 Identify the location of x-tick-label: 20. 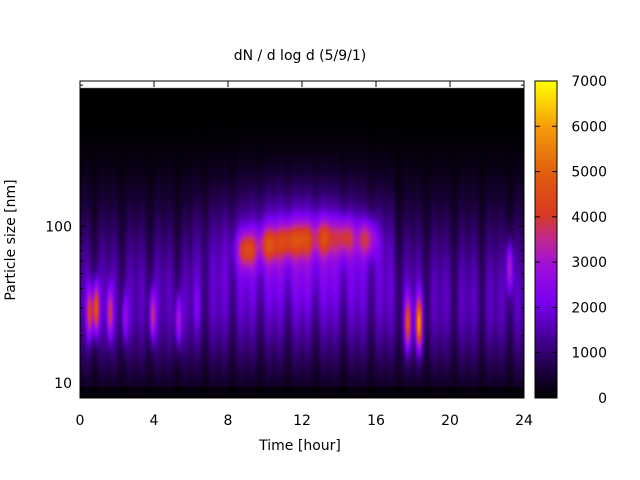
(450, 421).